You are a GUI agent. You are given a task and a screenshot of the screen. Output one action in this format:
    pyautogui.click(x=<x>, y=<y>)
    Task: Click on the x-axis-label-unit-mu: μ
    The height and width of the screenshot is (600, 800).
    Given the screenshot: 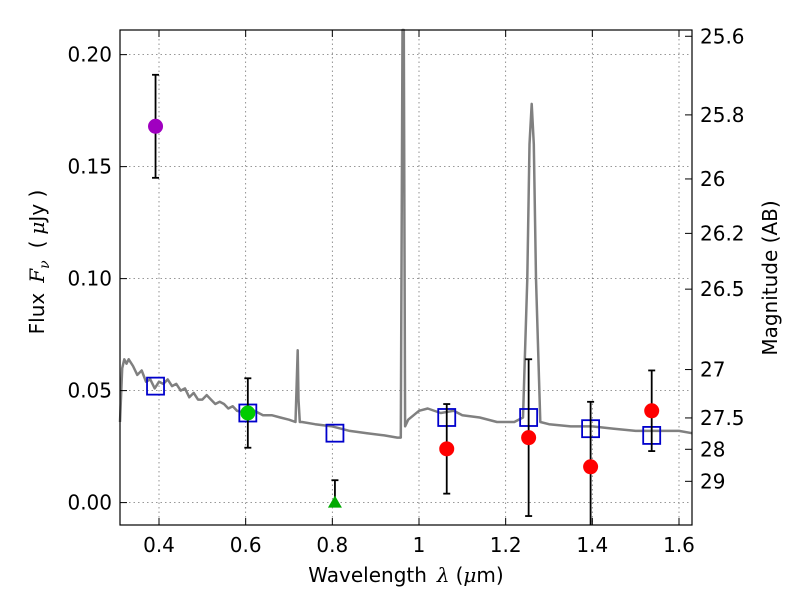 What is the action you would take?
    pyautogui.click(x=469, y=575)
    